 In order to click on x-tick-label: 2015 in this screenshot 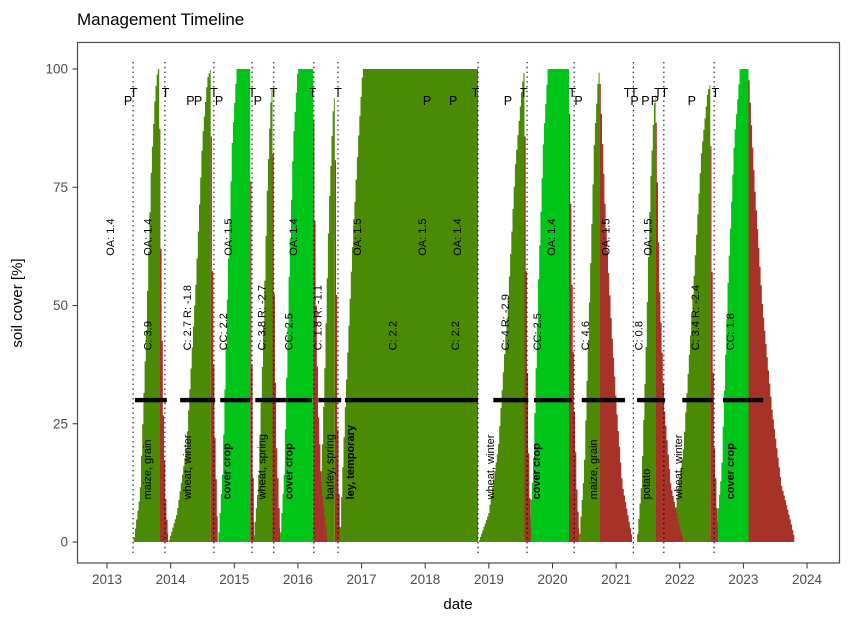, I will do `click(234, 579)`.